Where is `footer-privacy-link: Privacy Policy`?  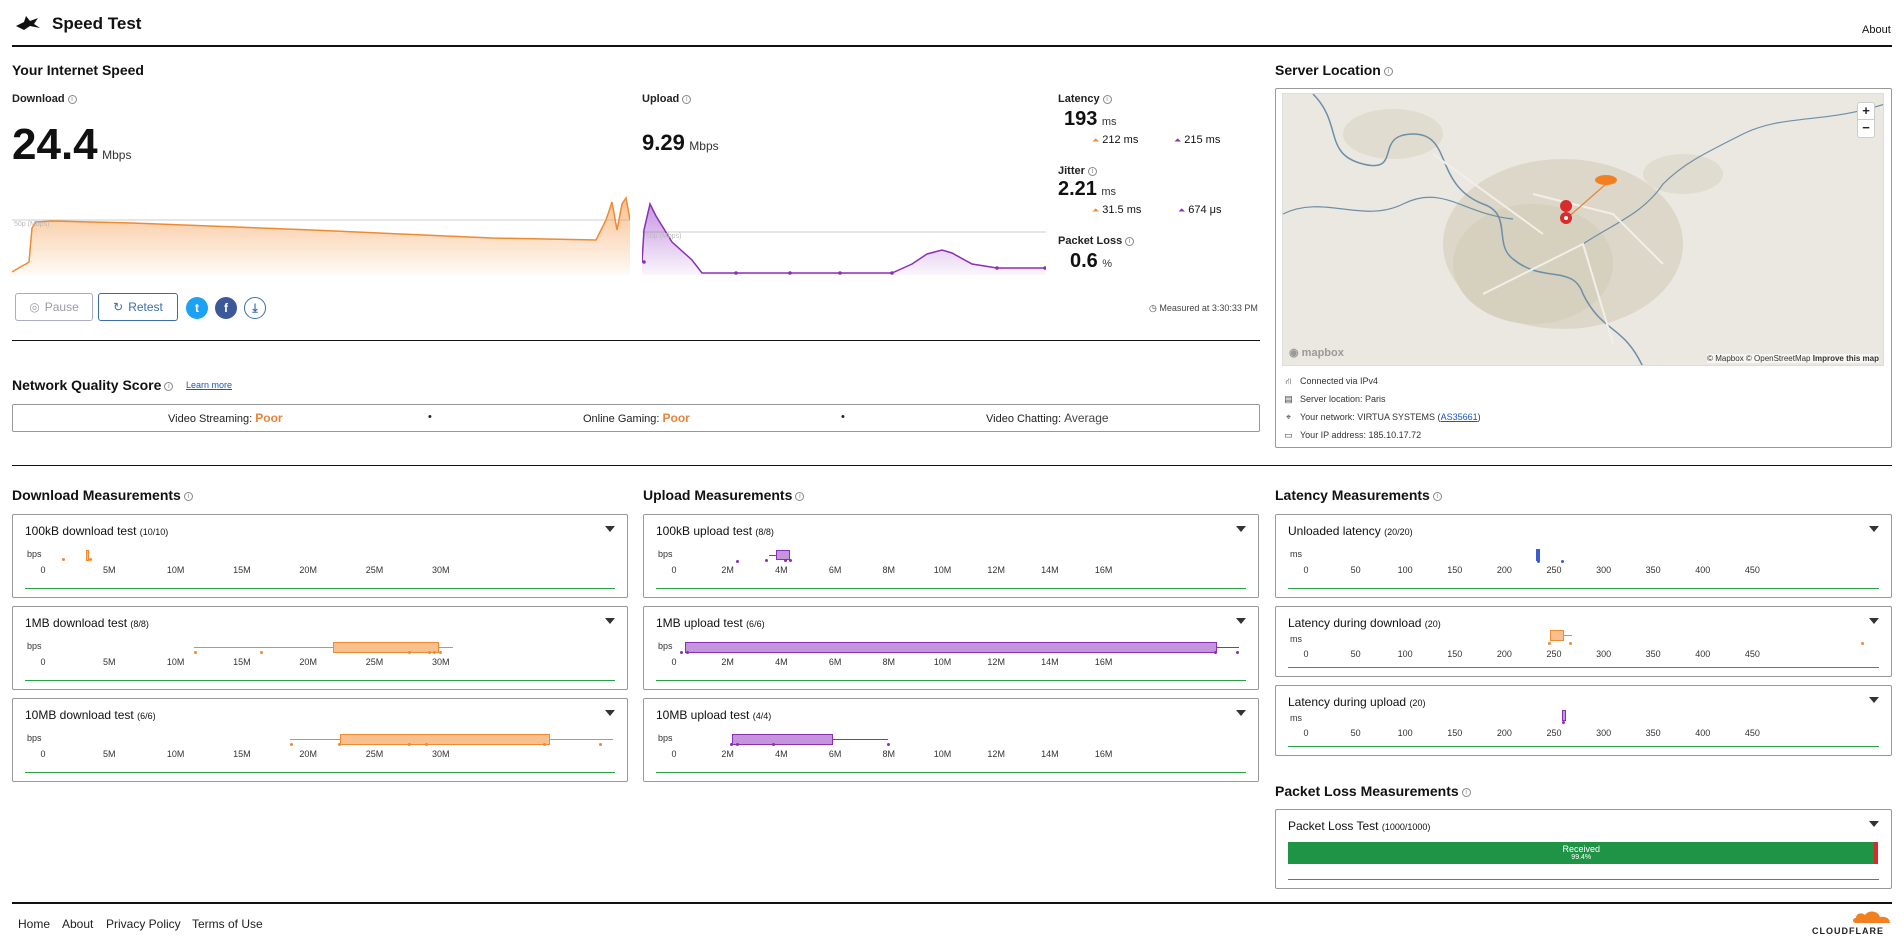
footer-privacy-link: Privacy Policy is located at coordinates (143, 924).